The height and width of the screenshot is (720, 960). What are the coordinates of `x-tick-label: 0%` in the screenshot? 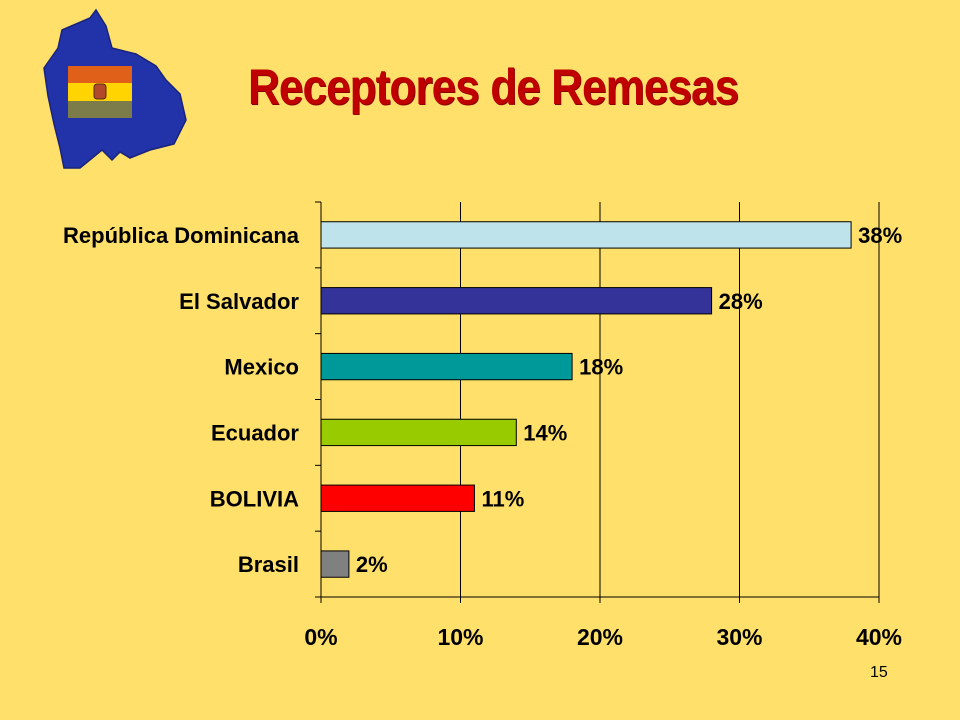 It's located at (320, 637).